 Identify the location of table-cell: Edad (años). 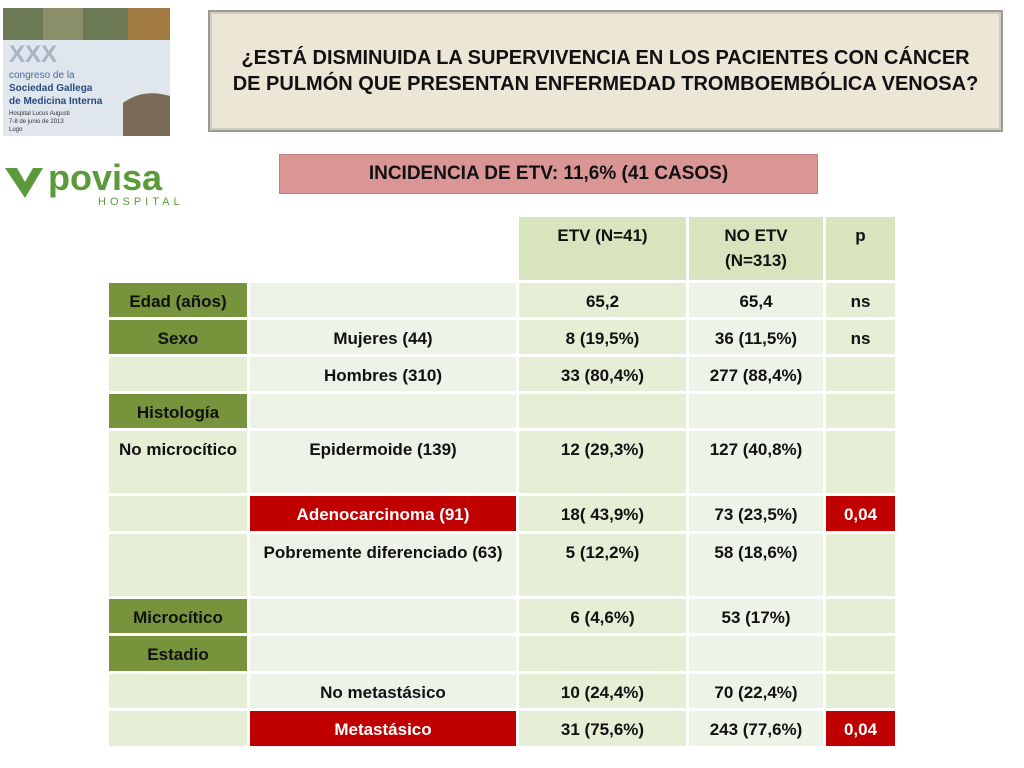
(178, 300).